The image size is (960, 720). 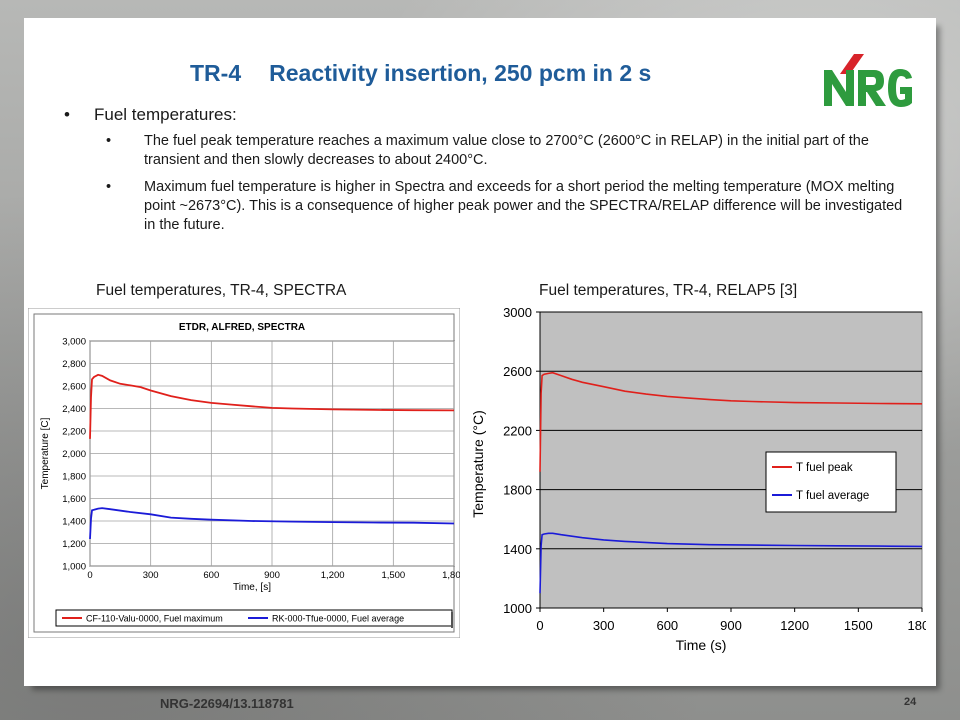 What do you see at coordinates (74, 522) in the screenshot?
I see `y-tick-label: 1,400` at bounding box center [74, 522].